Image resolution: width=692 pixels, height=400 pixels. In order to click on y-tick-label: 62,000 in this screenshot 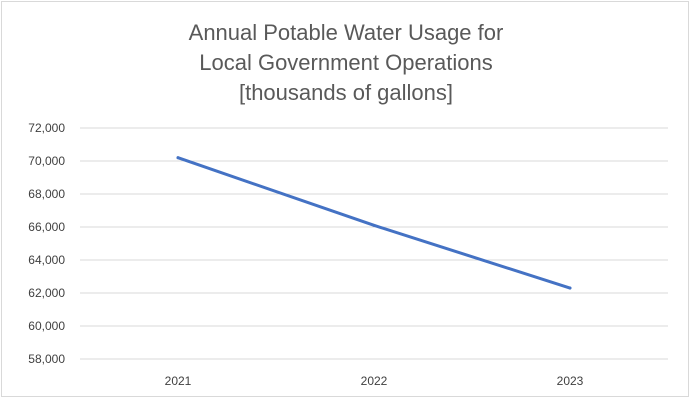, I will do `click(46, 293)`.